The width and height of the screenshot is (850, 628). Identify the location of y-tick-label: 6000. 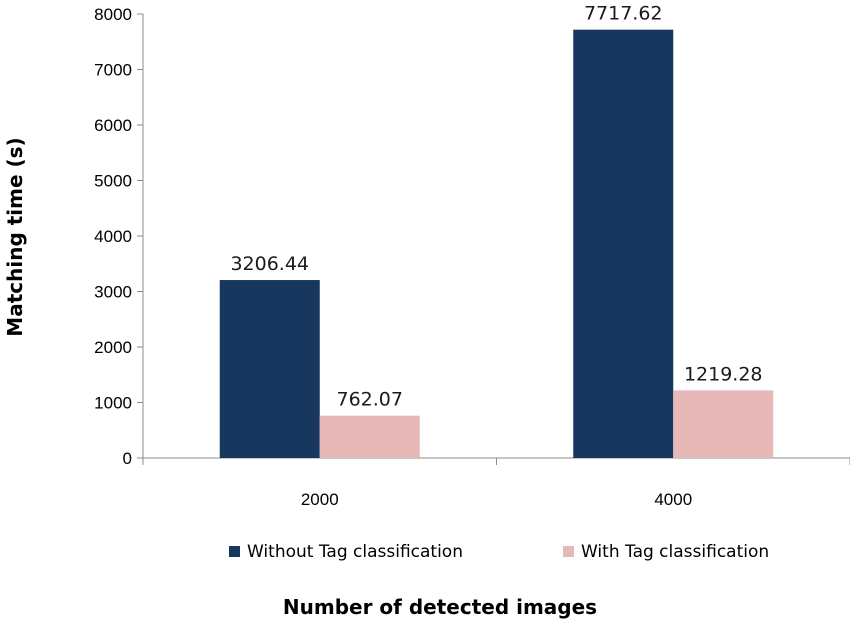
(113, 125).